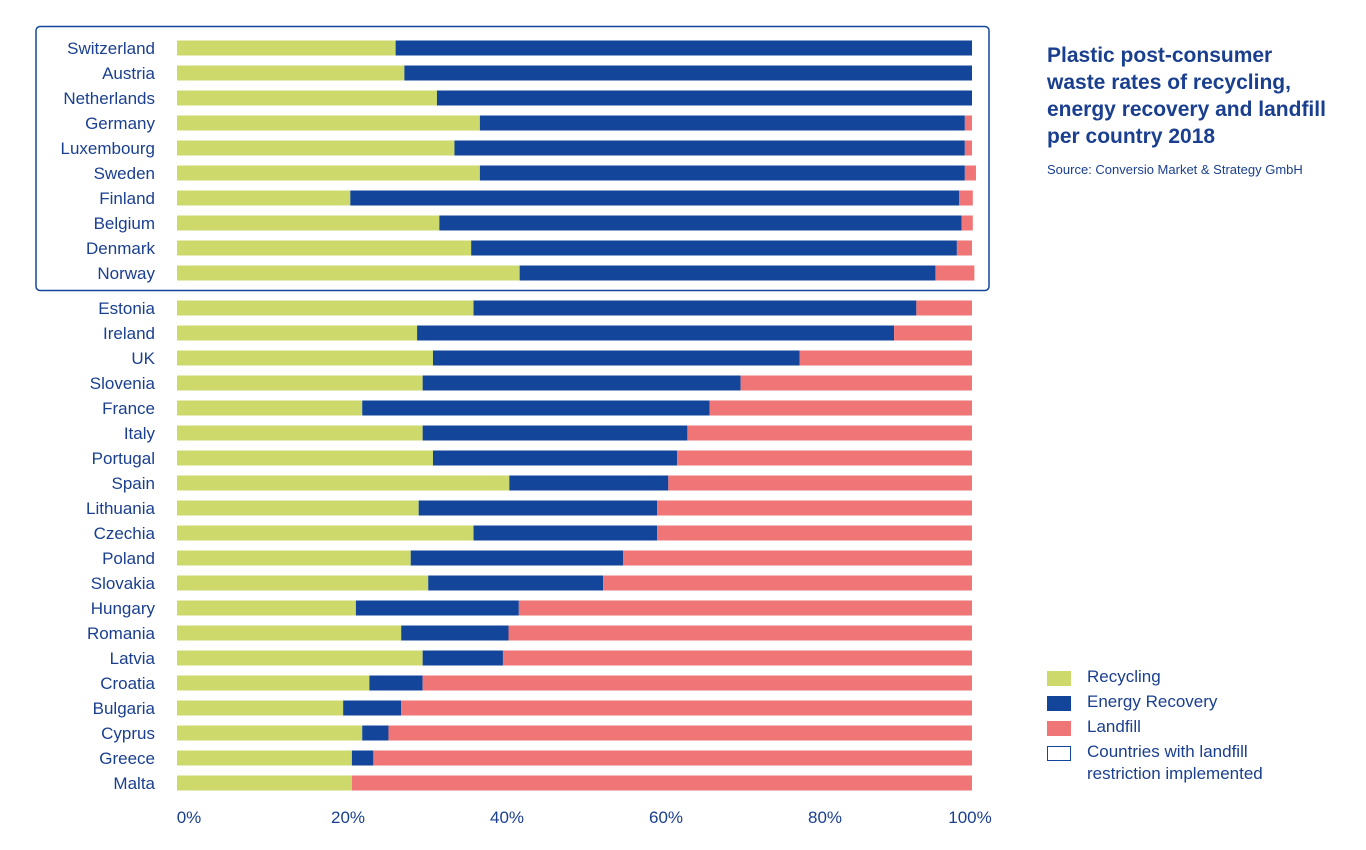  I want to click on bar-lithuania-energy-recovery, so click(538, 508).